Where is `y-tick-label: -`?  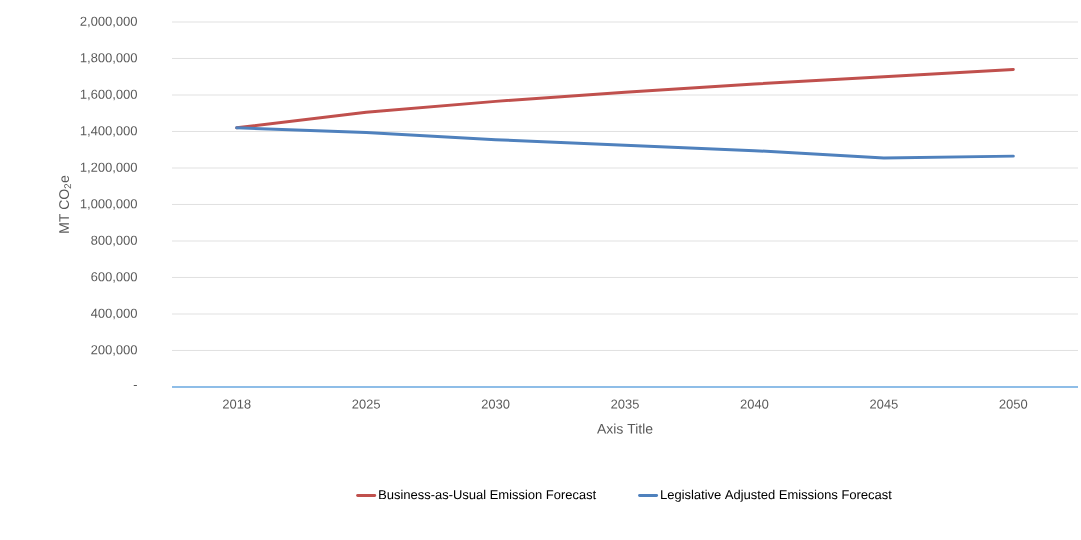
y-tick-label: - is located at coordinates (135, 386).